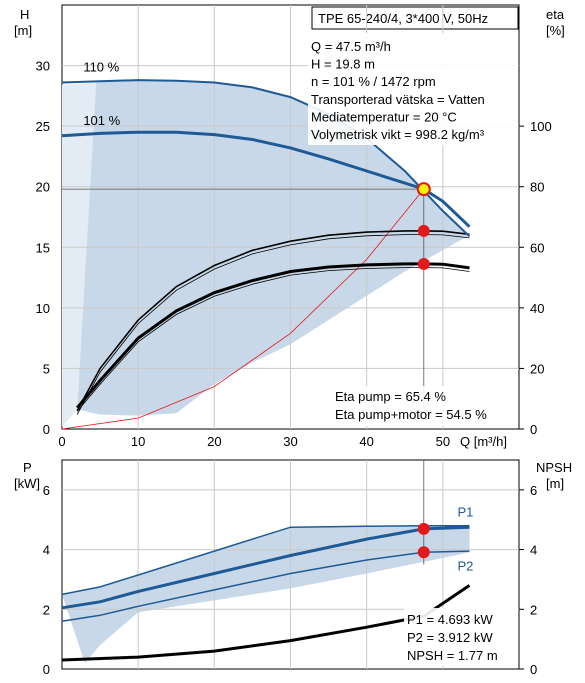 Image resolution: width=585 pixels, height=683 pixels. Describe the element at coordinates (46, 490) in the screenshot. I see `lower-left-tick-label: 6` at that location.